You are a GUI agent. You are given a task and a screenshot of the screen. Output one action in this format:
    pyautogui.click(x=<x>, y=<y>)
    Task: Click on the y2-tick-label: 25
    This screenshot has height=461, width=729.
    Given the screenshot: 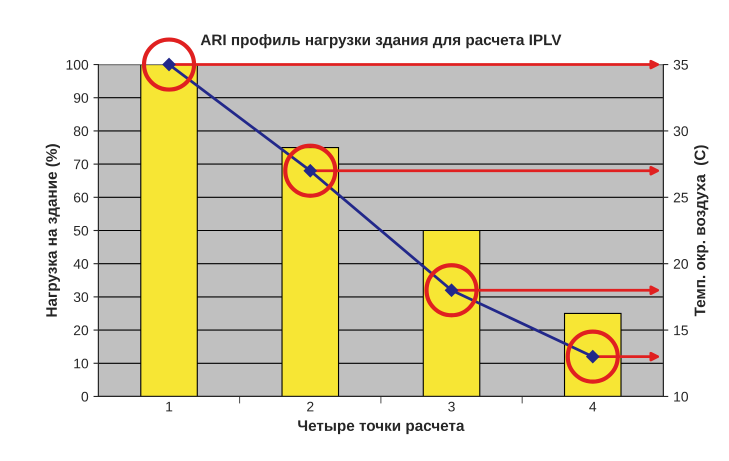 What is the action you would take?
    pyautogui.click(x=681, y=197)
    